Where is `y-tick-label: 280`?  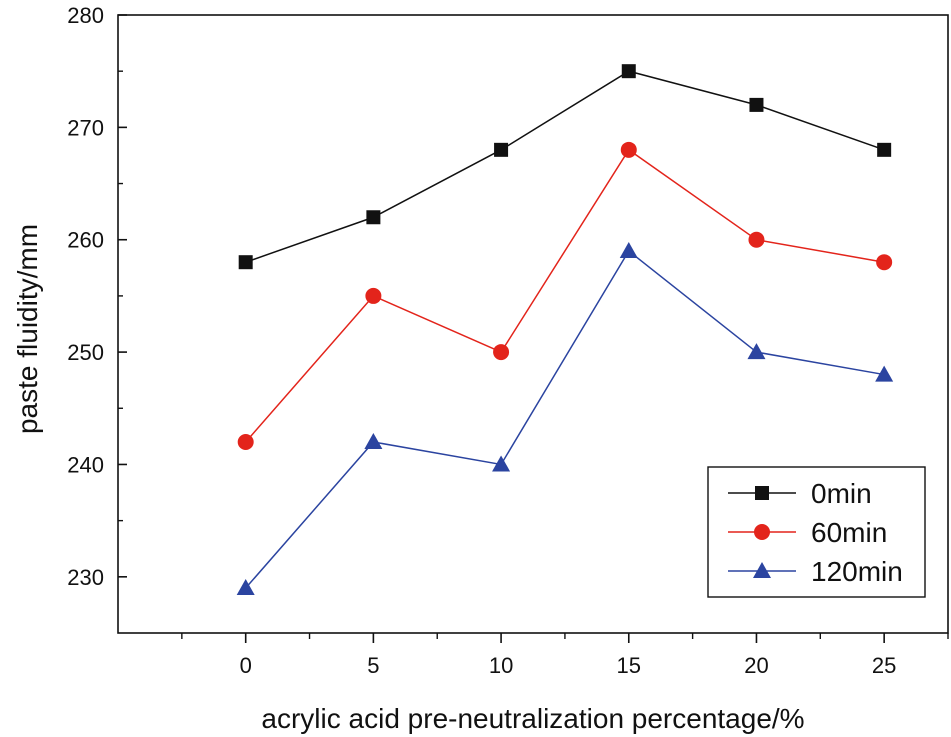 y-tick-label: 280 is located at coordinates (85, 15).